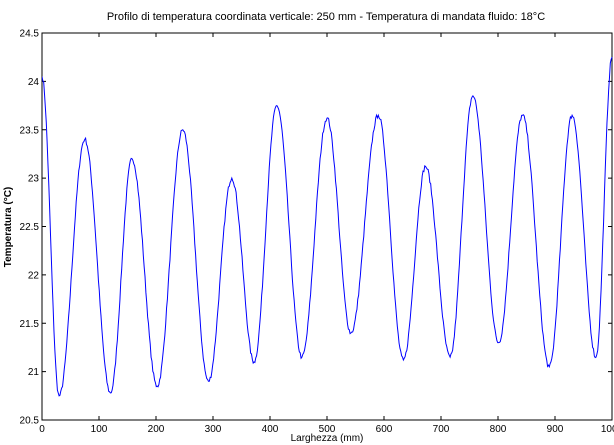 Image resolution: width=614 pixels, height=445 pixels. What do you see at coordinates (327, 438) in the screenshot?
I see `x-axis-label: Larghezza (mm)` at bounding box center [327, 438].